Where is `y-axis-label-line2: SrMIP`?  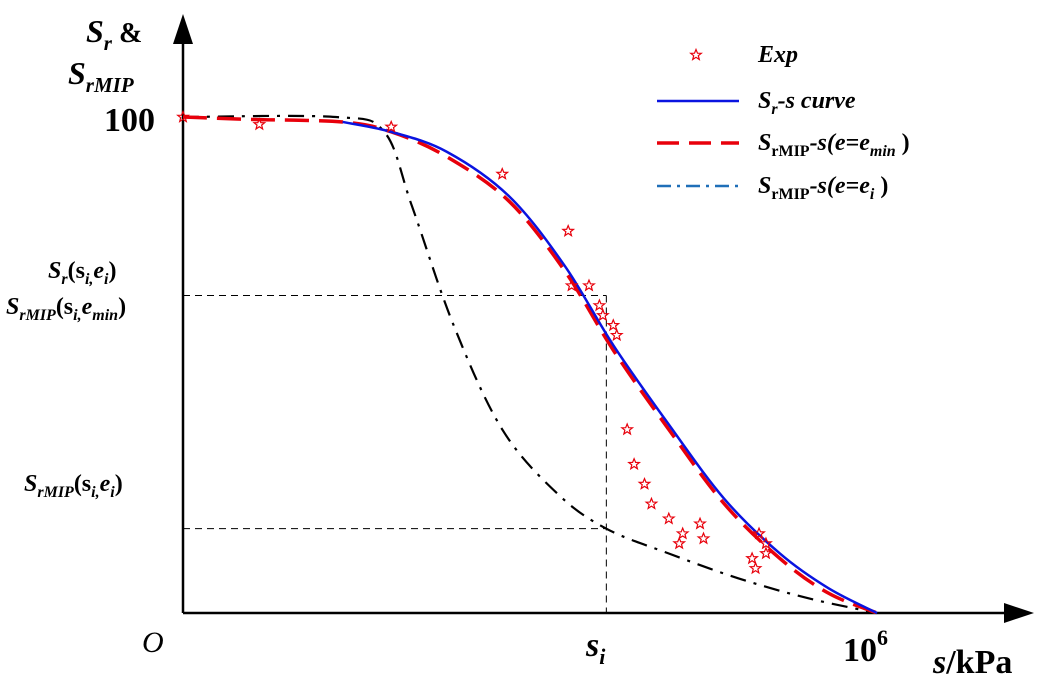 y-axis-label-line2: SrMIP is located at coordinates (101, 76).